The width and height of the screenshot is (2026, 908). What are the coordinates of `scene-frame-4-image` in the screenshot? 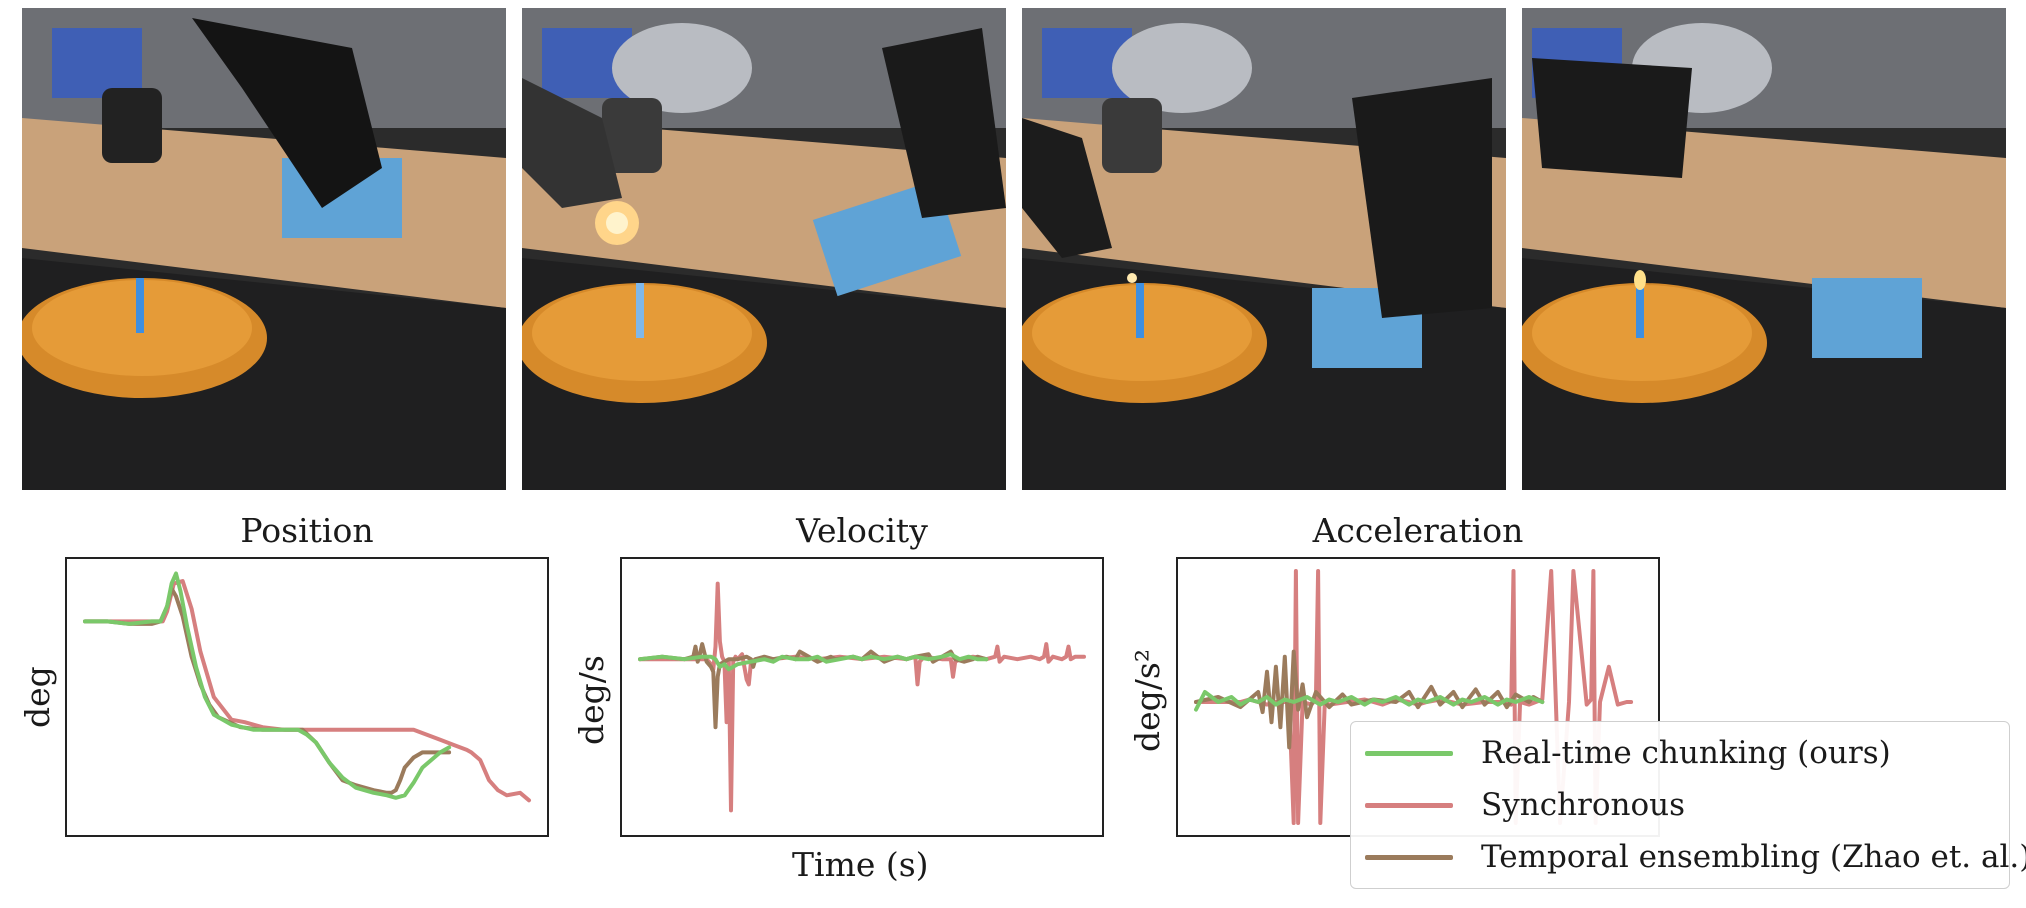 It's located at (1764, 249).